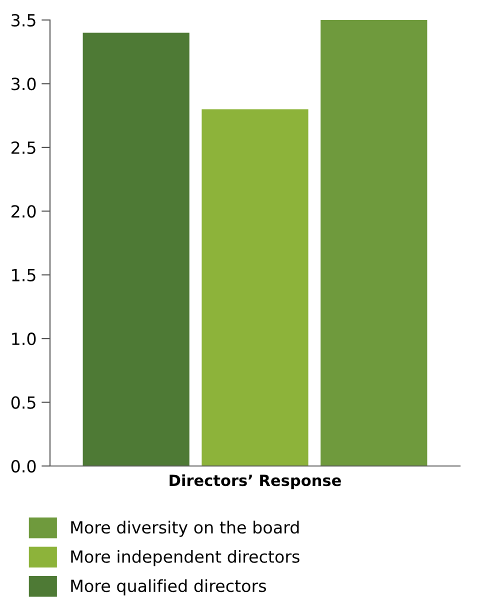 The width and height of the screenshot is (486, 611). I want to click on y-tick-label: 2.5, so click(24, 147).